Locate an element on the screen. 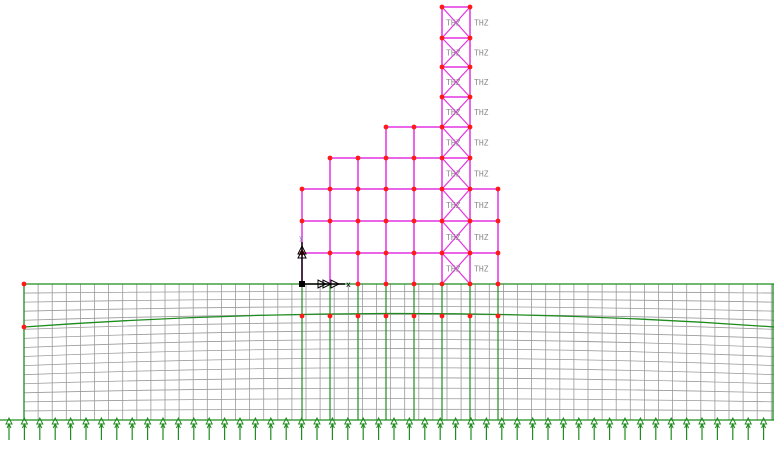 Image resolution: width=774 pixels, height=452 pixels. soil-layer-interface is located at coordinates (398, 320).